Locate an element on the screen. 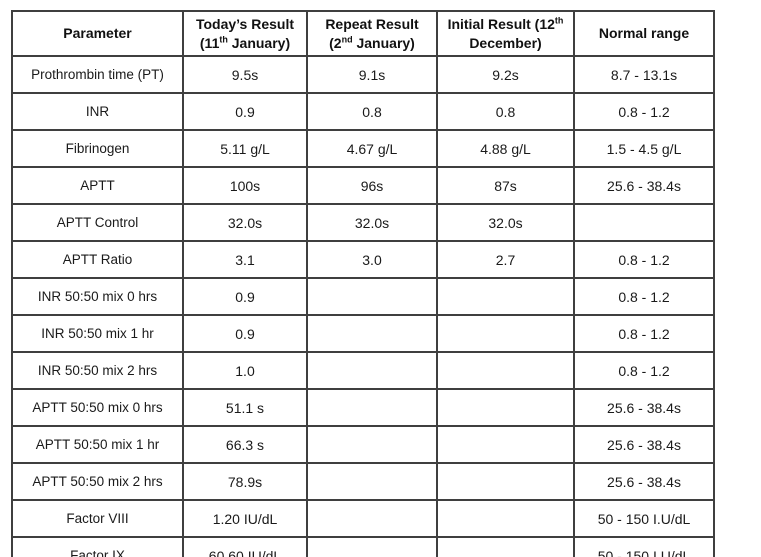 Image resolution: width=761 pixels, height=557 pixels. cell-parameter: APTT 50:50 mix 0 hrs is located at coordinates (97, 407).